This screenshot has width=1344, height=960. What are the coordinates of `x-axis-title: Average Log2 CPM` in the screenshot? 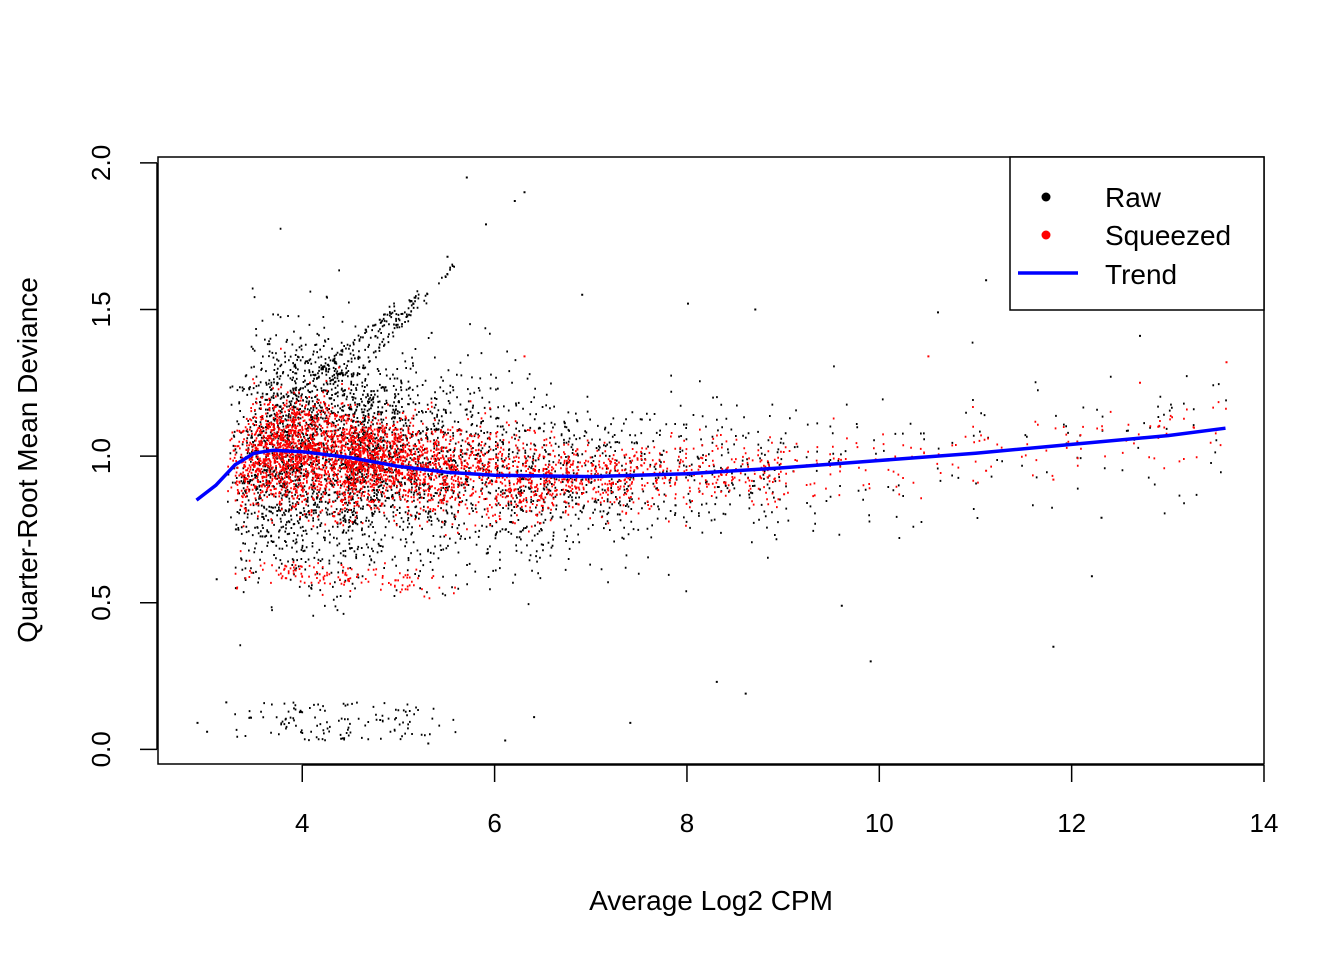 It's located at (711, 900).